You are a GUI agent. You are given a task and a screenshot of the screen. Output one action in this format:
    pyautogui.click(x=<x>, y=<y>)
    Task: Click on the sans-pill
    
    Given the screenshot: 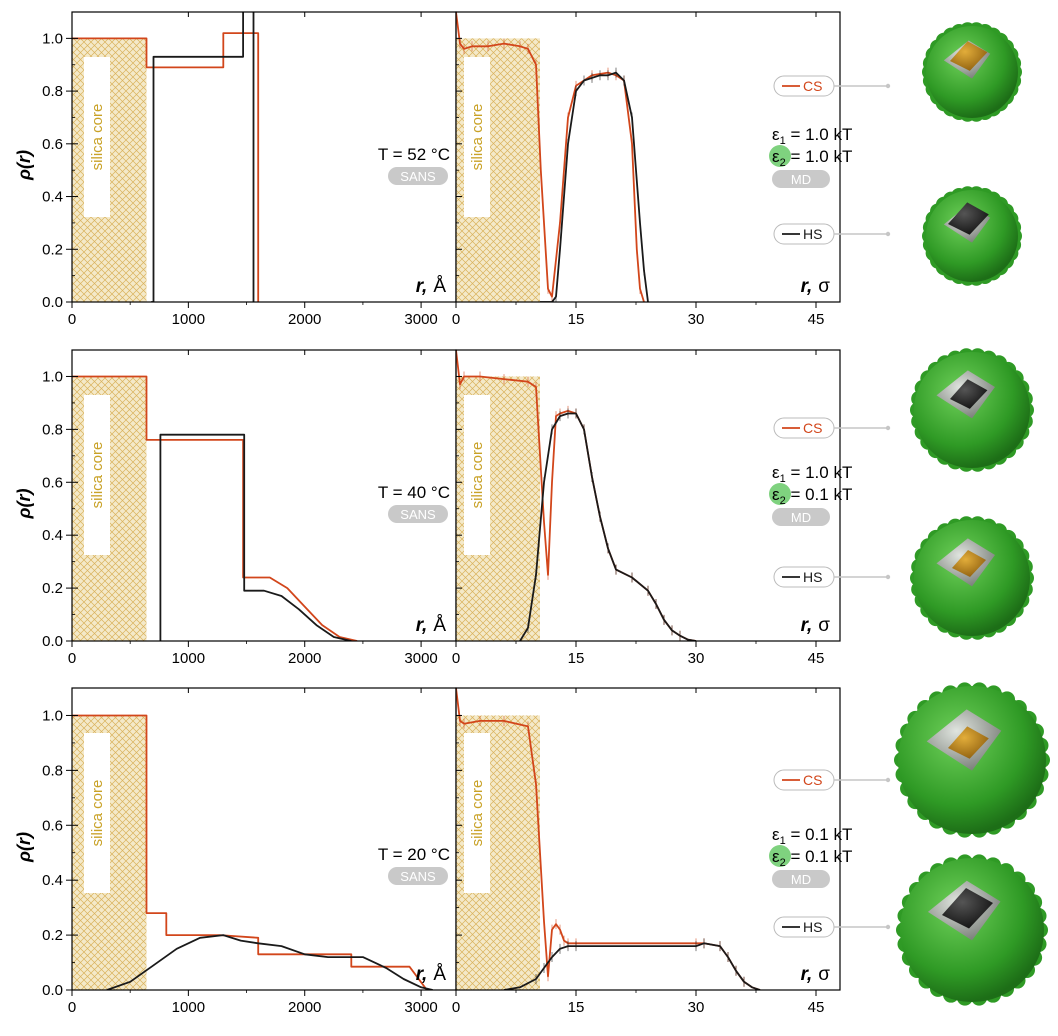 What is the action you would take?
    pyautogui.click(x=418, y=176)
    